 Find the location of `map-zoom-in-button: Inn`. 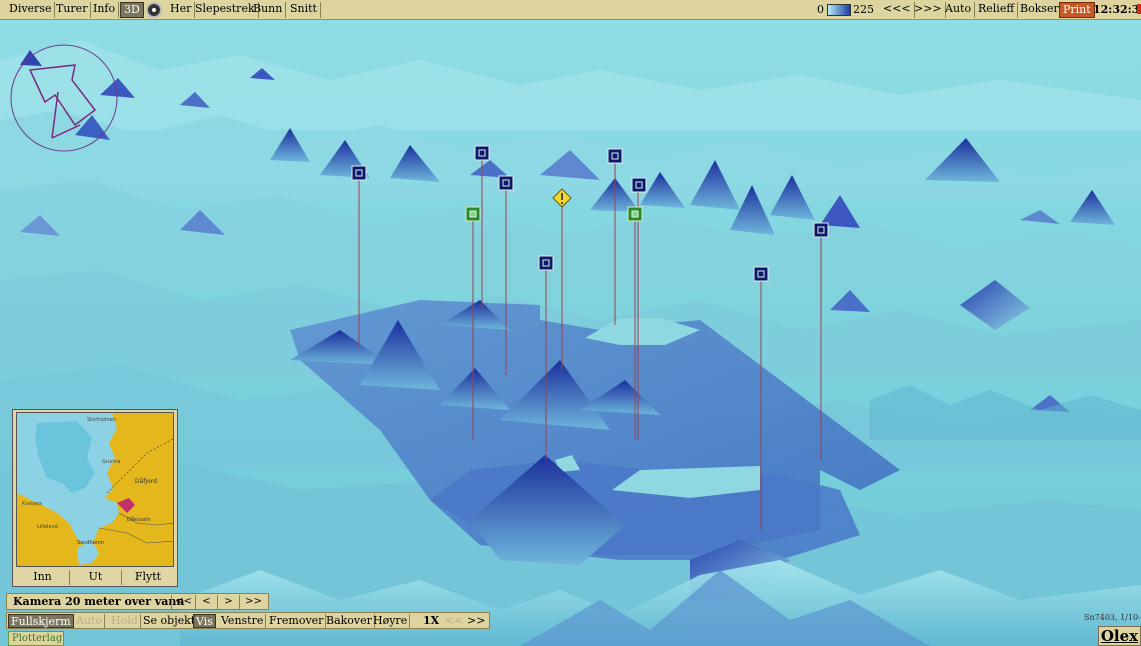

map-zoom-in-button: Inn is located at coordinates (43, 577).